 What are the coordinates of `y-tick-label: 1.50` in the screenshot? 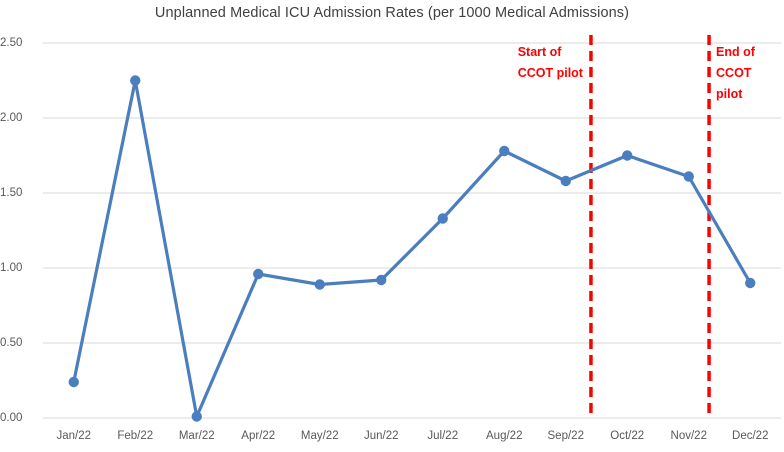 It's located at (11, 193).